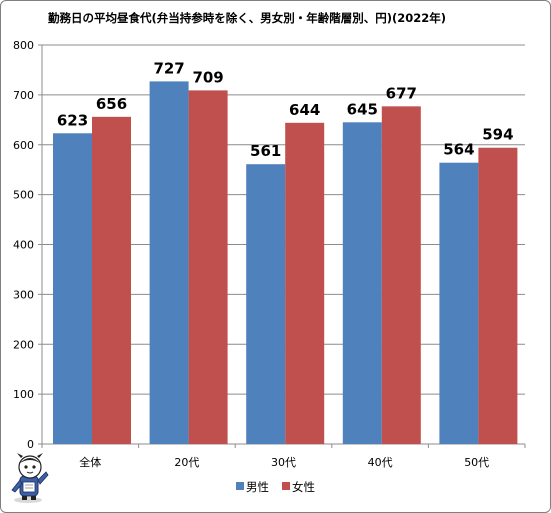 The height and width of the screenshot is (513, 551). I want to click on x-tick-label: 30代, so click(283, 462).